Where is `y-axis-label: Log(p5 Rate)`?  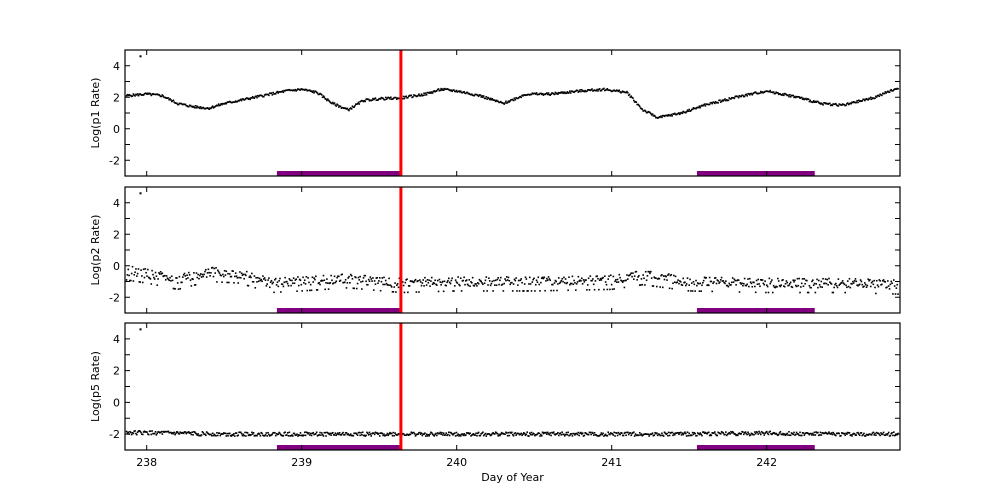
y-axis-label: Log(p5 Rate) is located at coordinates (95, 386).